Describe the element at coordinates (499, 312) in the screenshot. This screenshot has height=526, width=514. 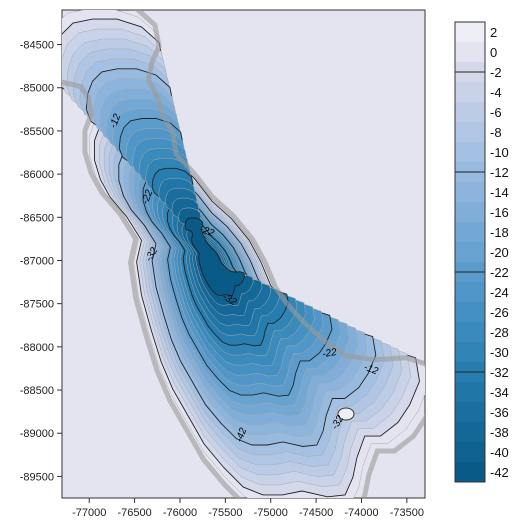
I see `colorbar-label: -26` at that location.